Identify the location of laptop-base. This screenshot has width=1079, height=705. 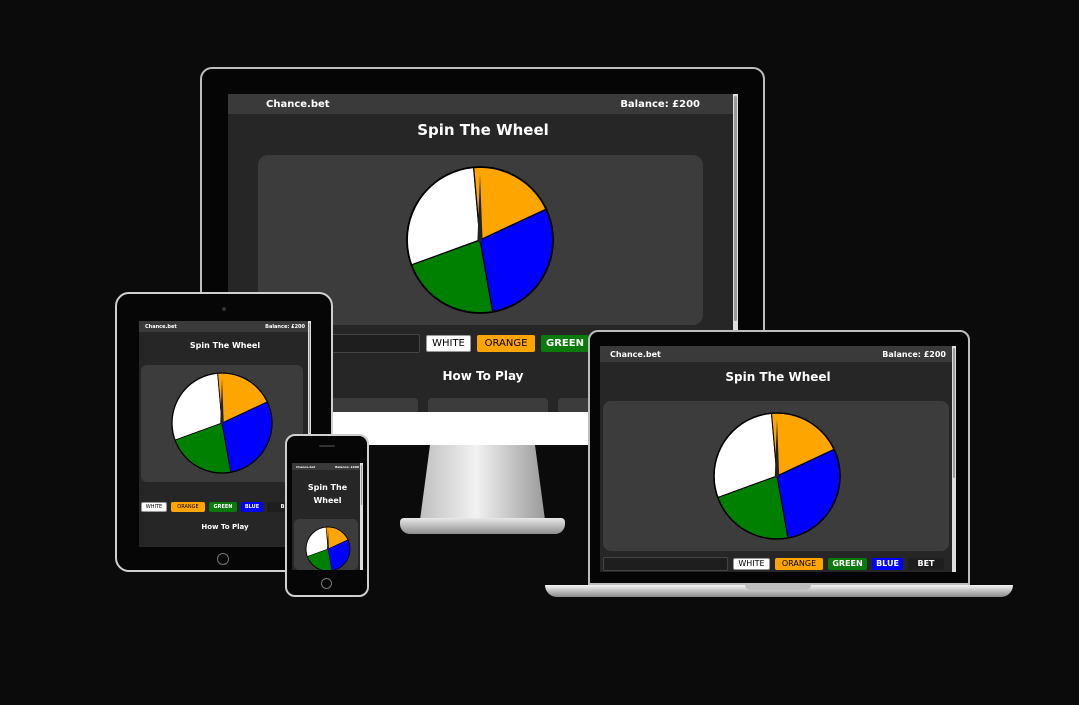
(779, 591).